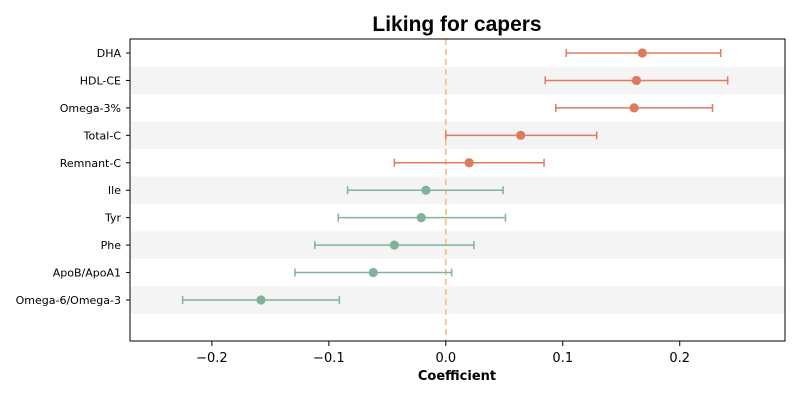 The width and height of the screenshot is (800, 400). I want to click on y-tick-label: ApoB/ApoA1, so click(87, 273).